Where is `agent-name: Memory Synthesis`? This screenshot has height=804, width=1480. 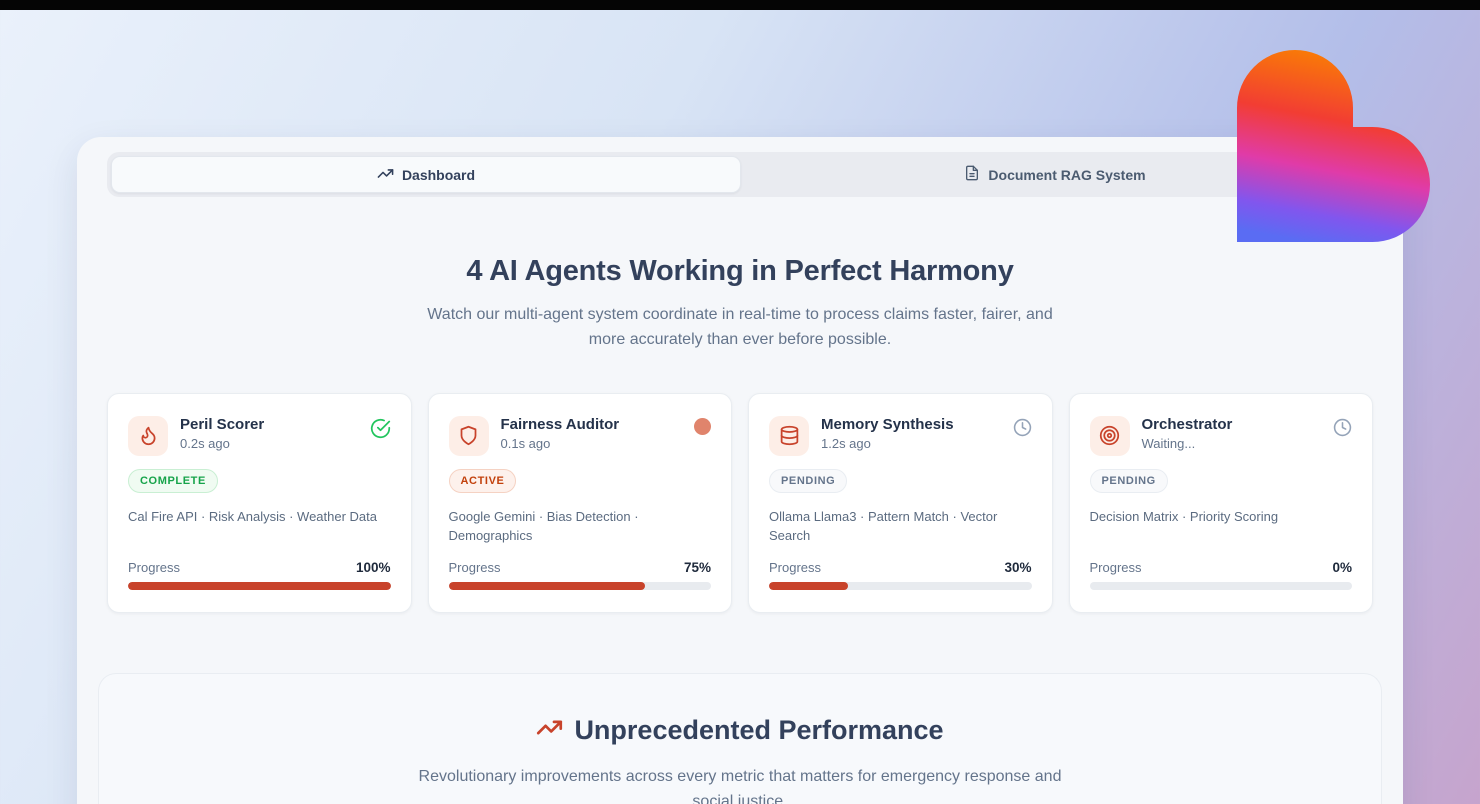 agent-name: Memory Synthesis is located at coordinates (887, 424).